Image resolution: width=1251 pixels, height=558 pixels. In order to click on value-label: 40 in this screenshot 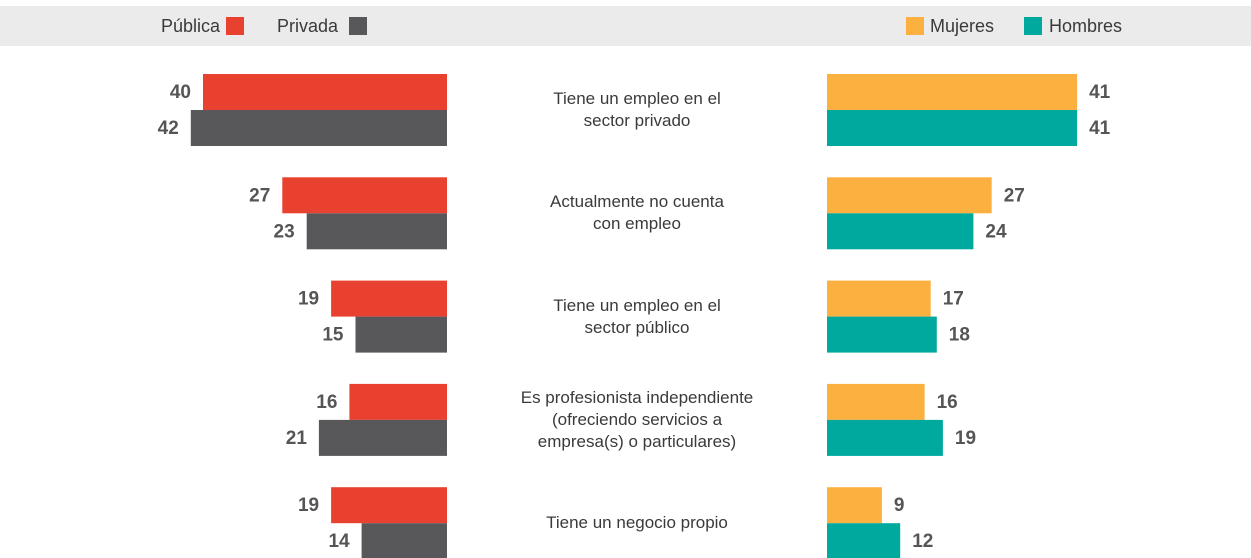, I will do `click(180, 92)`.